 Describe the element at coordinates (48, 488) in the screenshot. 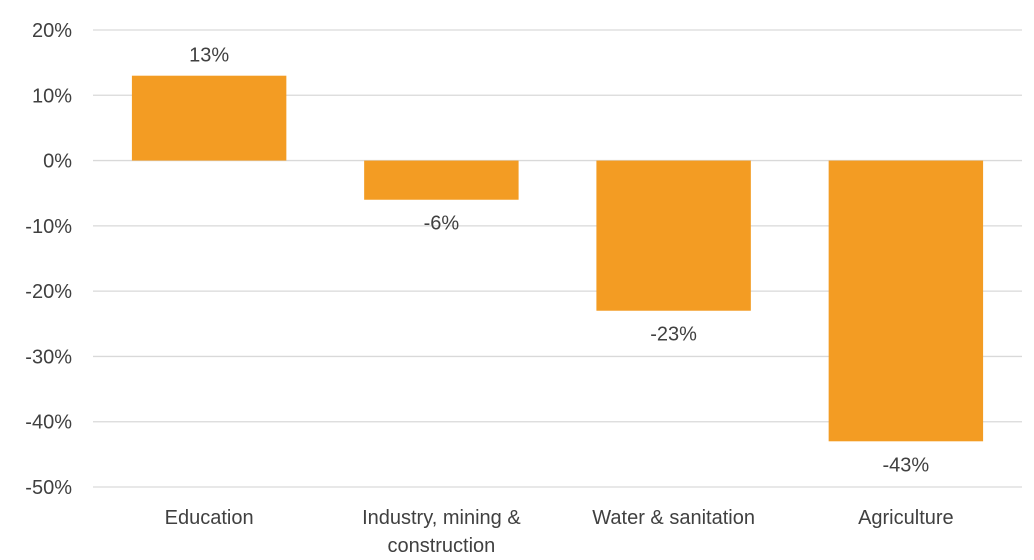

I see `y-tick-label: -50%` at that location.